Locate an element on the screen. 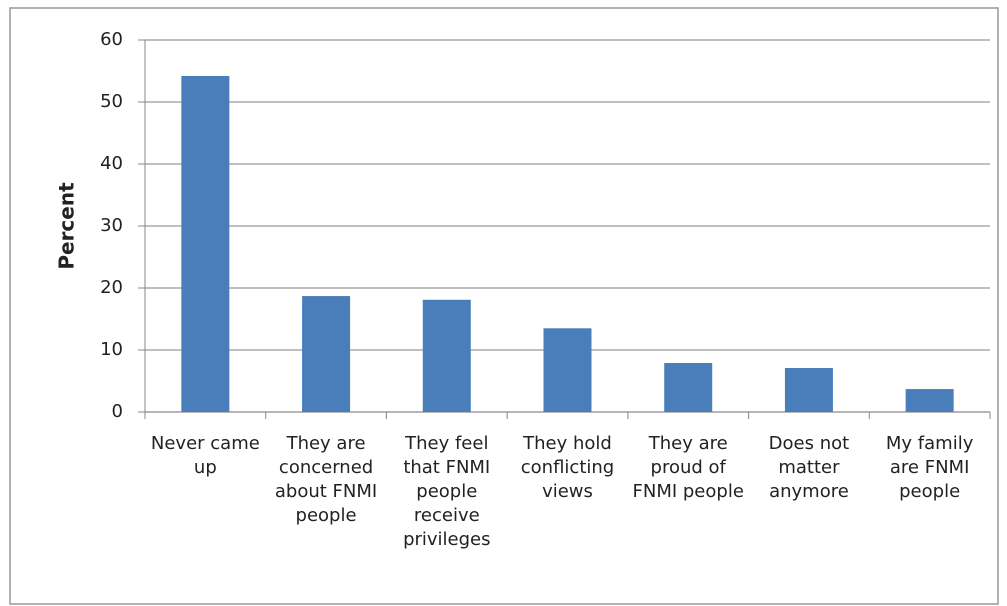 This screenshot has width=1007, height=606. y-tick-label: 30 is located at coordinates (111, 225).